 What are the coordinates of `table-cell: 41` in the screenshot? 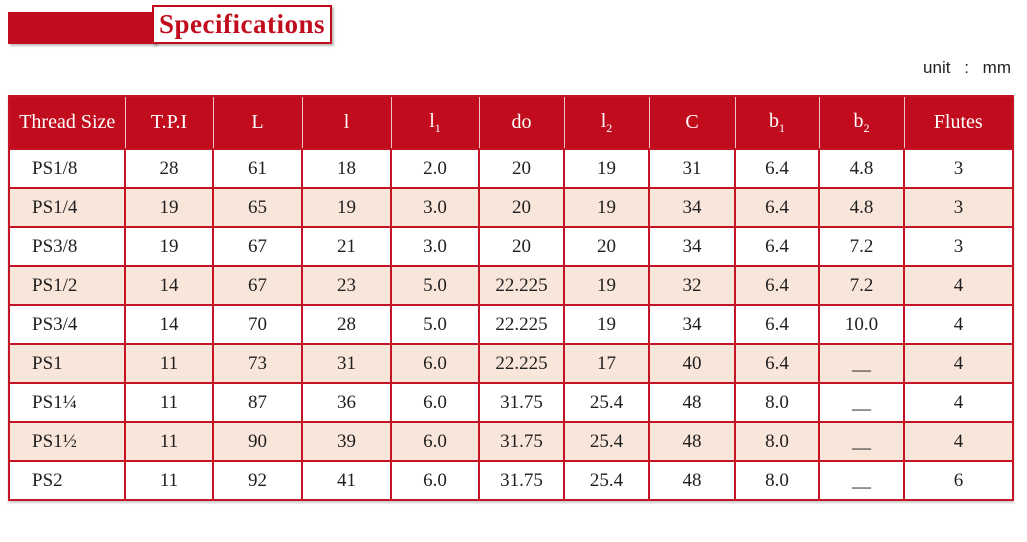 It's located at (346, 480).